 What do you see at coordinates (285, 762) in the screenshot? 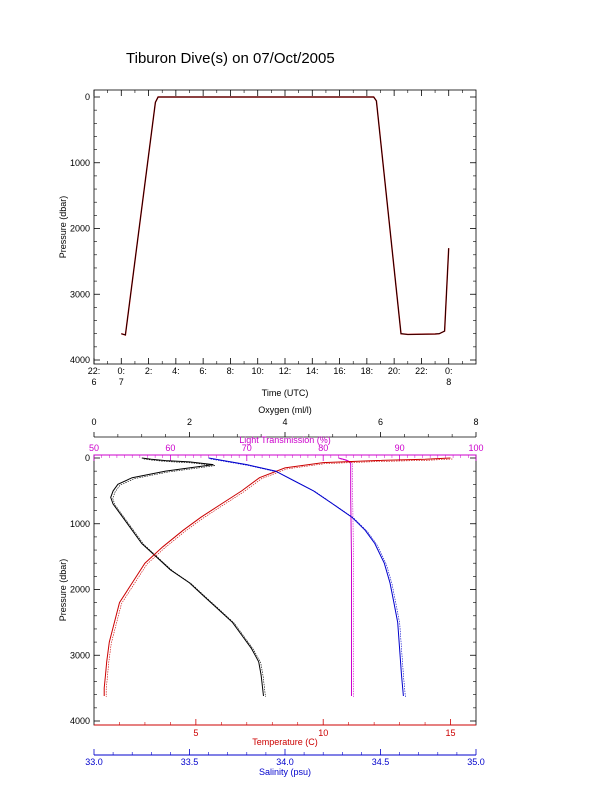
I see `salinity-tick-label: 34.0` at bounding box center [285, 762].